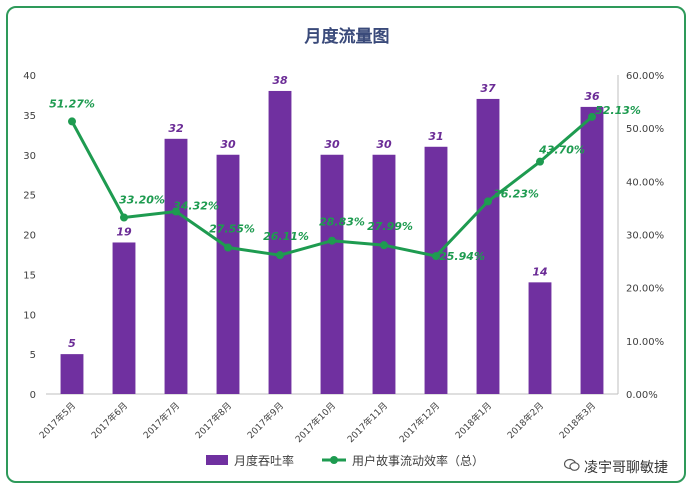 The height and width of the screenshot is (491, 694). I want to click on y-right-tick-label: 20.00%, so click(645, 289).